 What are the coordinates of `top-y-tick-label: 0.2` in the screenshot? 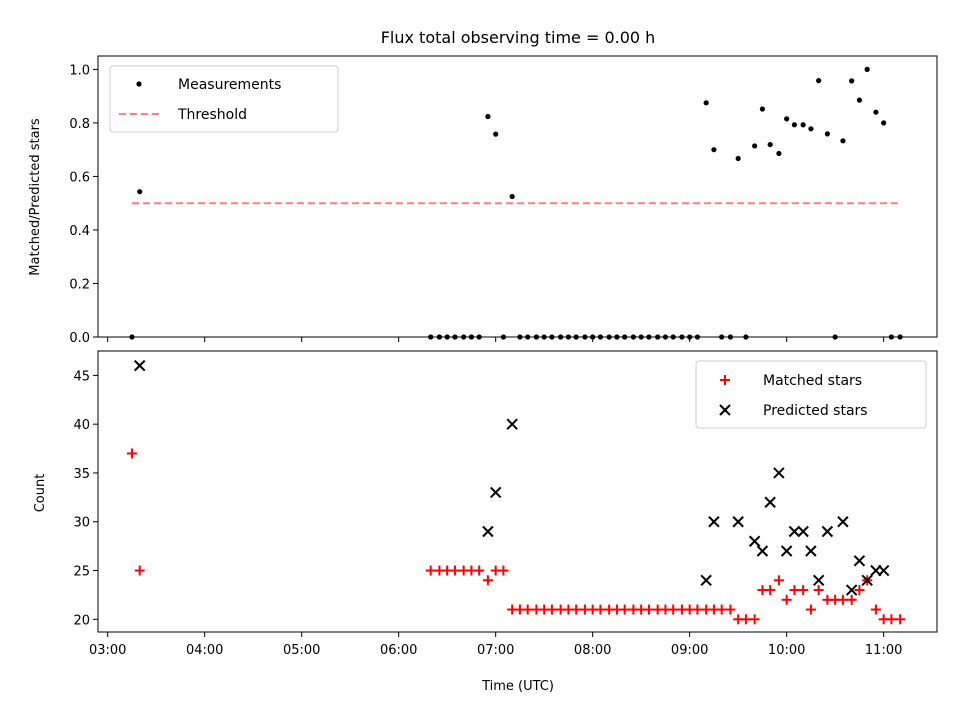 It's located at (79, 284).